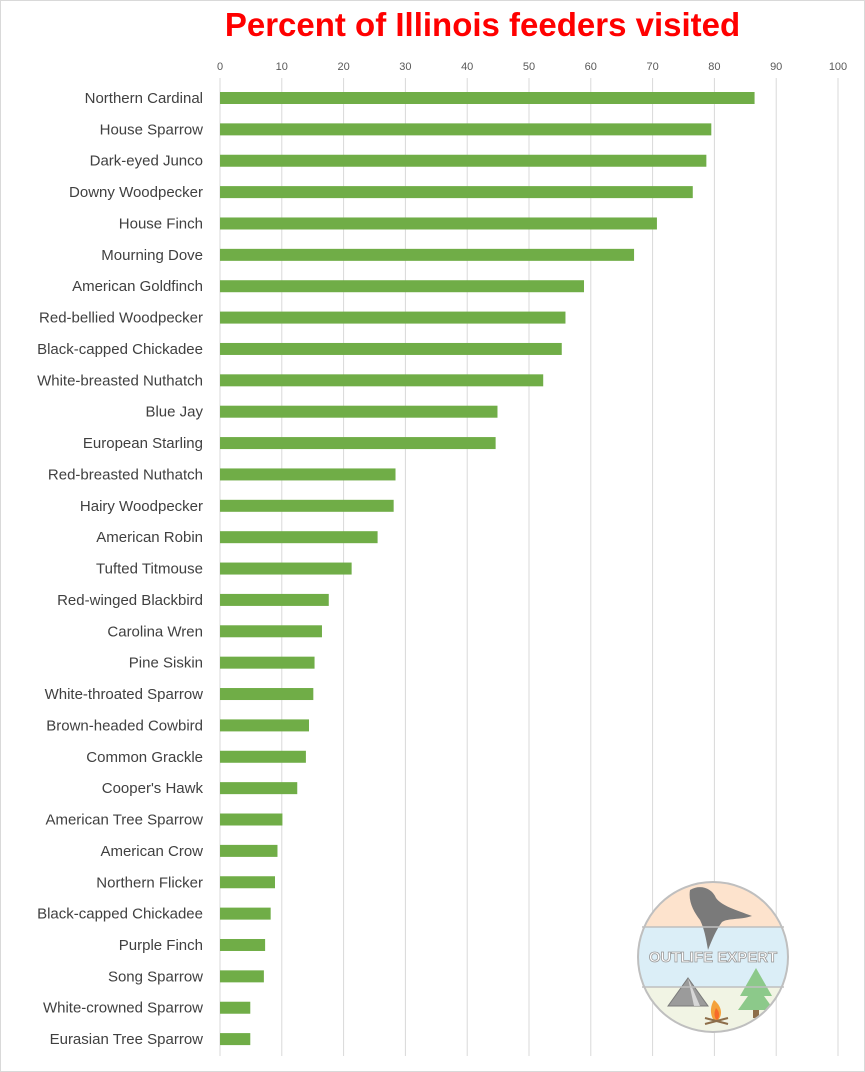  Describe the element at coordinates (776, 67) in the screenshot. I see `x-tick-label: 90` at that location.